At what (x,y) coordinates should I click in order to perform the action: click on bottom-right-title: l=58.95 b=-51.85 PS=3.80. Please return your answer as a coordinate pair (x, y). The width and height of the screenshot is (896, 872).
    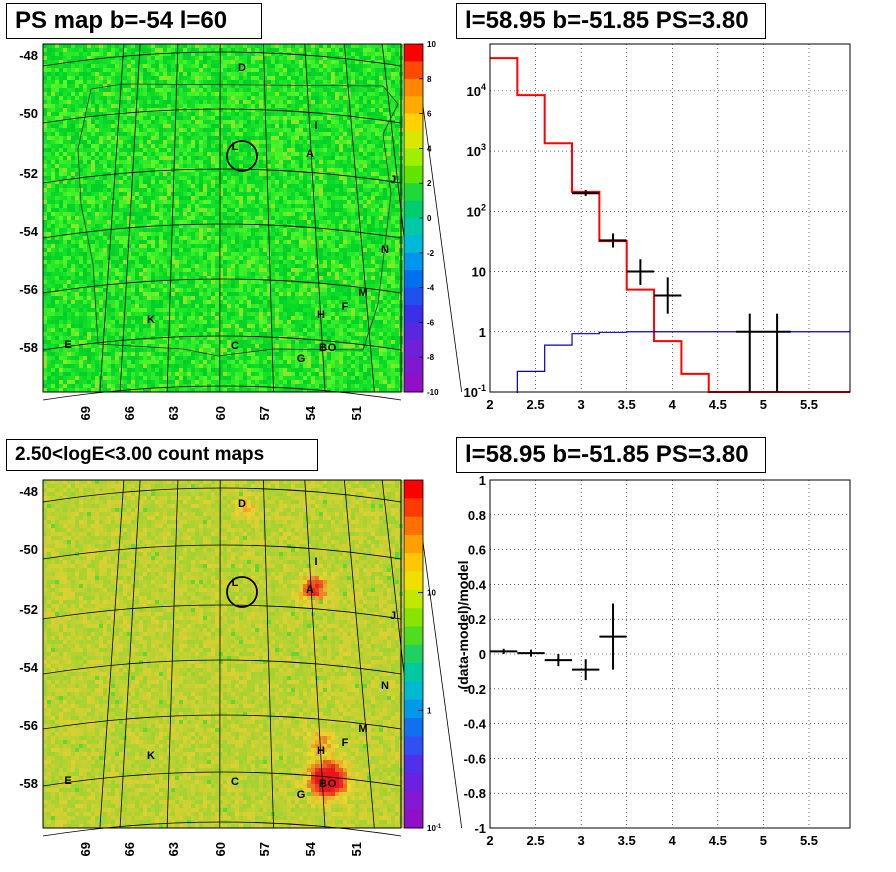
    Looking at the image, I should click on (611, 455).